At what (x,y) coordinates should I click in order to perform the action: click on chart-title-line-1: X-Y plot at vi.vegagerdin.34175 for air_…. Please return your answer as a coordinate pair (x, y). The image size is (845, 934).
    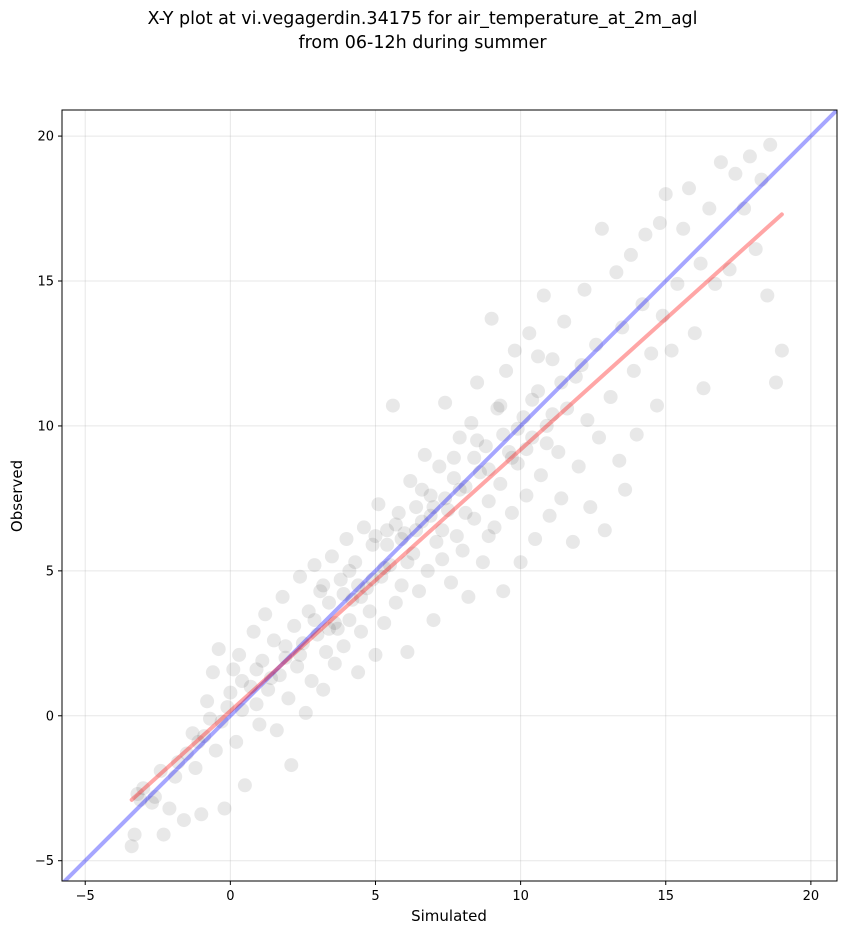
    Looking at the image, I should click on (422, 19).